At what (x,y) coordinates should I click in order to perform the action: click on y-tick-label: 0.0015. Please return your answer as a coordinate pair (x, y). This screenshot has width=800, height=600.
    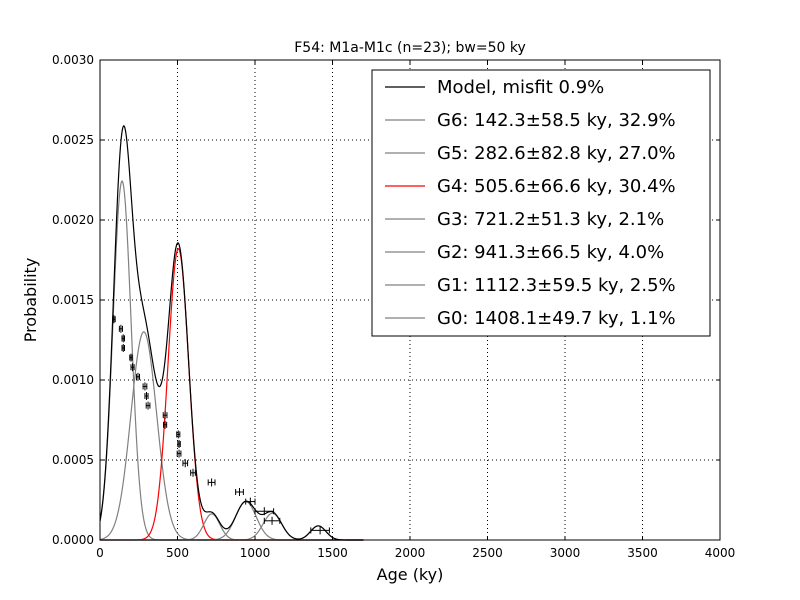
    Looking at the image, I should click on (73, 300).